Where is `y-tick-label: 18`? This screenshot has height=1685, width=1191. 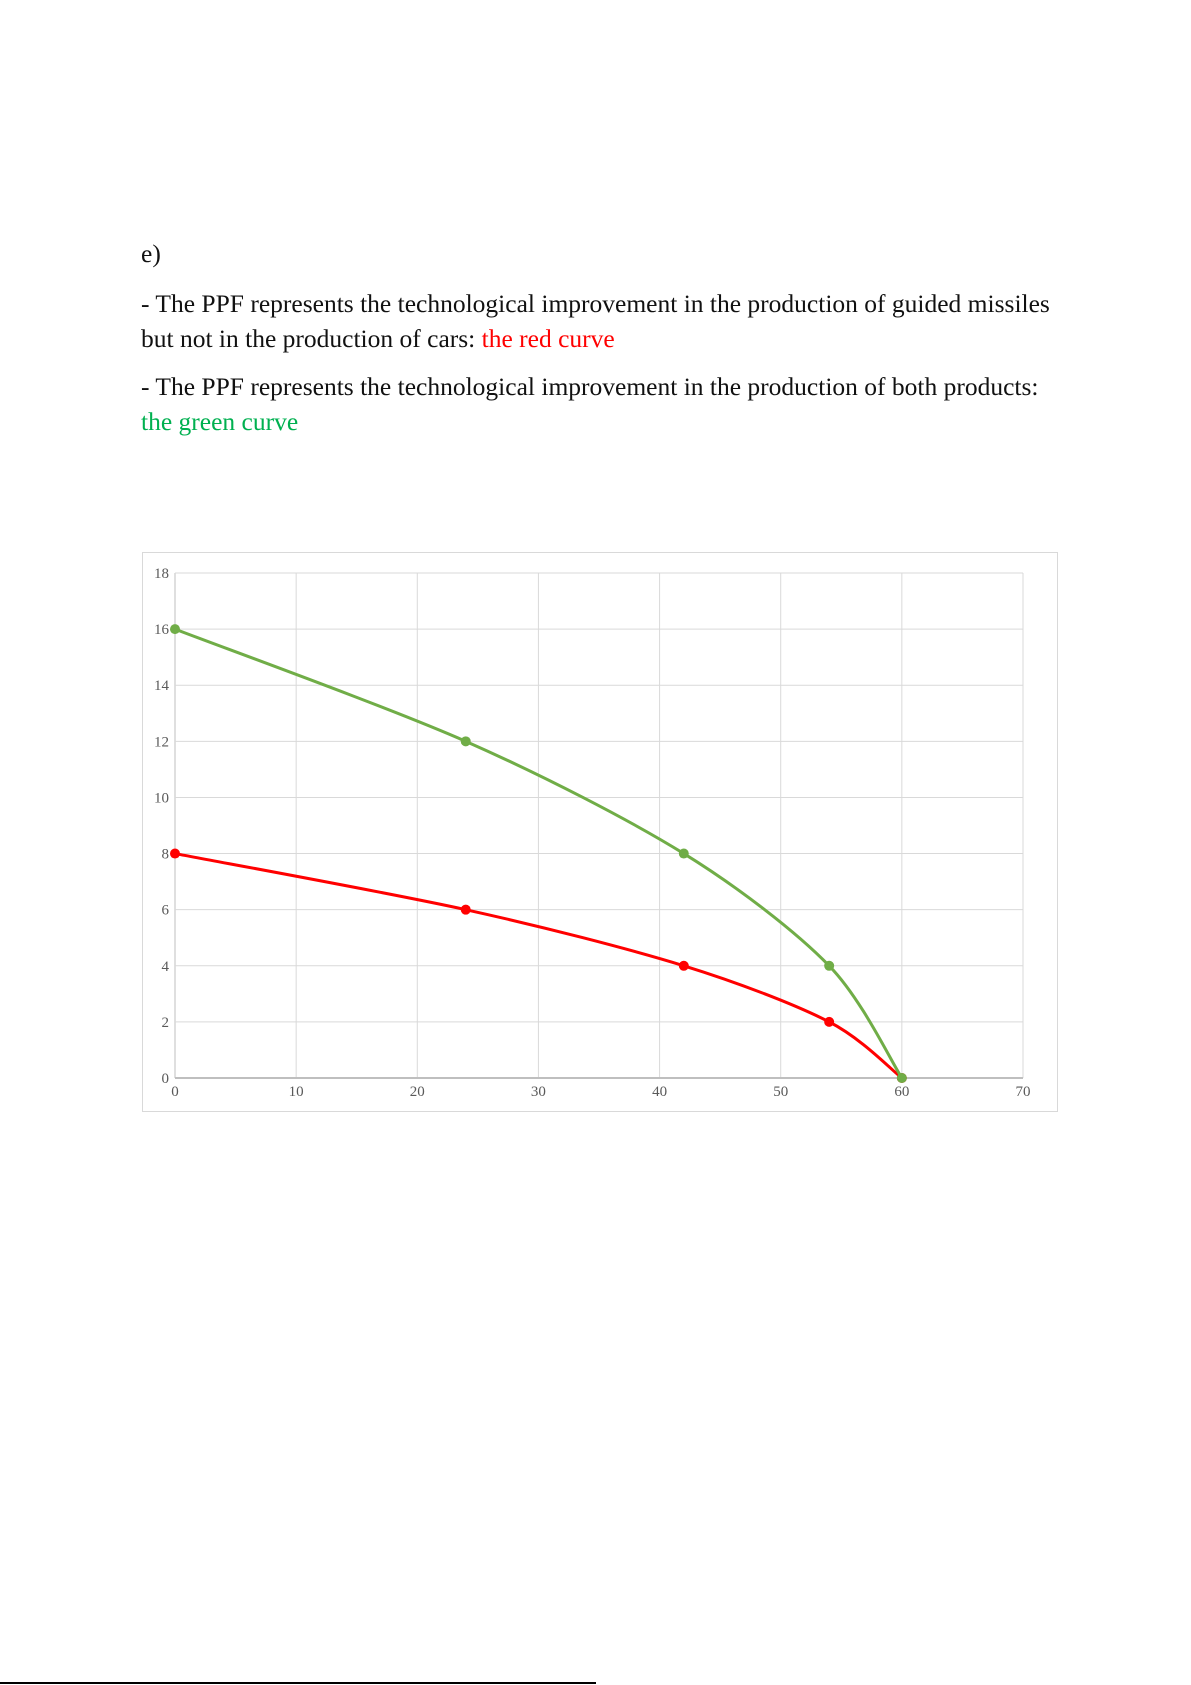 y-tick-label: 18 is located at coordinates (161, 574).